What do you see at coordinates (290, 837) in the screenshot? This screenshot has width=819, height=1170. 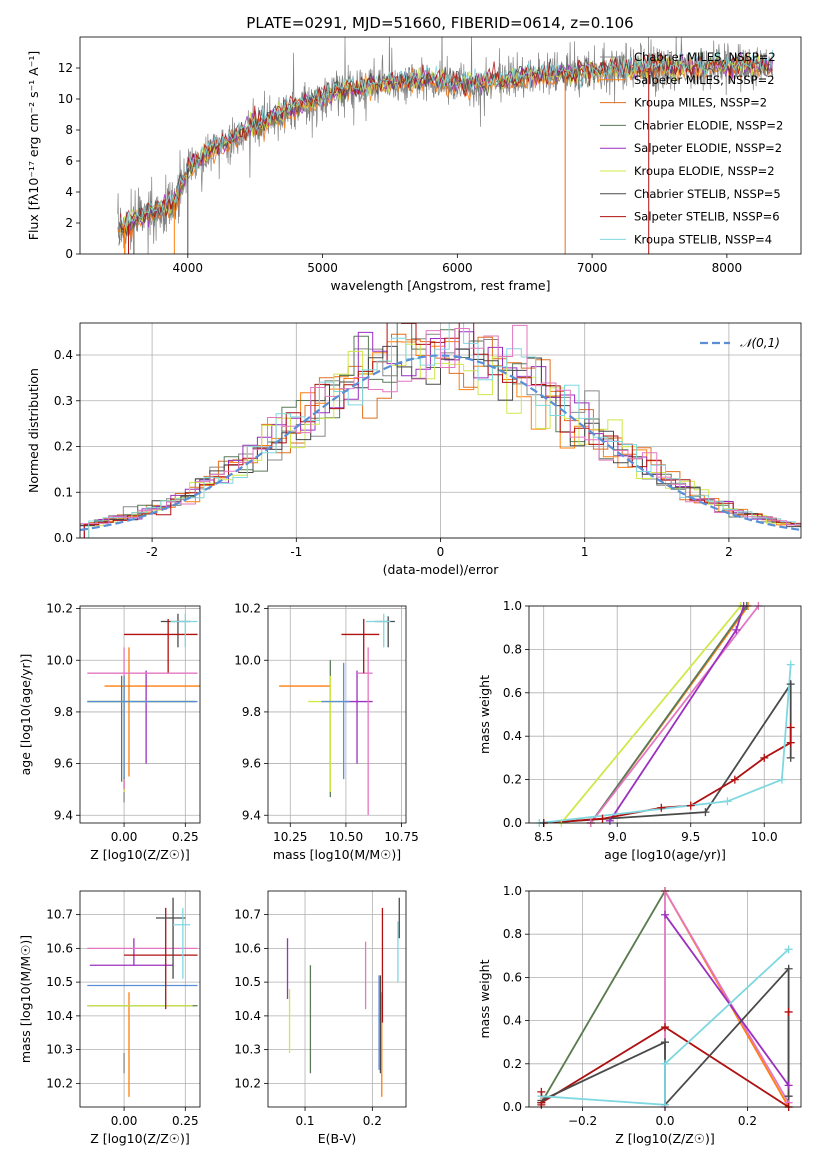 I see `x-tick-label: 10.25` at bounding box center [290, 837].